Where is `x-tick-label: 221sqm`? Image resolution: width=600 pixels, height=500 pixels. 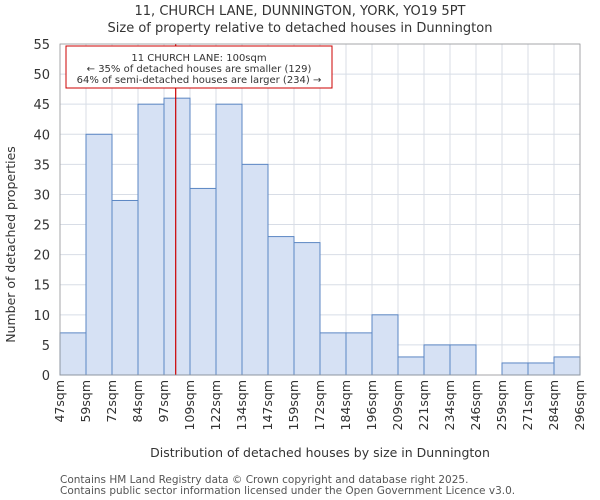
x-tick-label: 221sqm is located at coordinates (423, 405).